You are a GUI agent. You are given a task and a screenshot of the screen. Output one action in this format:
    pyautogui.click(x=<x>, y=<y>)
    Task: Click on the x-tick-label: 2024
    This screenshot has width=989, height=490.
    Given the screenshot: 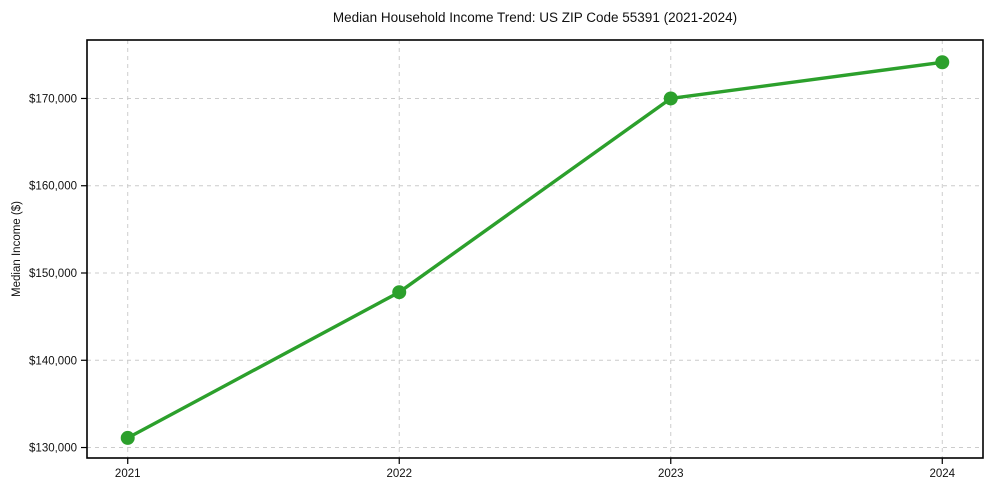 What is the action you would take?
    pyautogui.click(x=942, y=474)
    